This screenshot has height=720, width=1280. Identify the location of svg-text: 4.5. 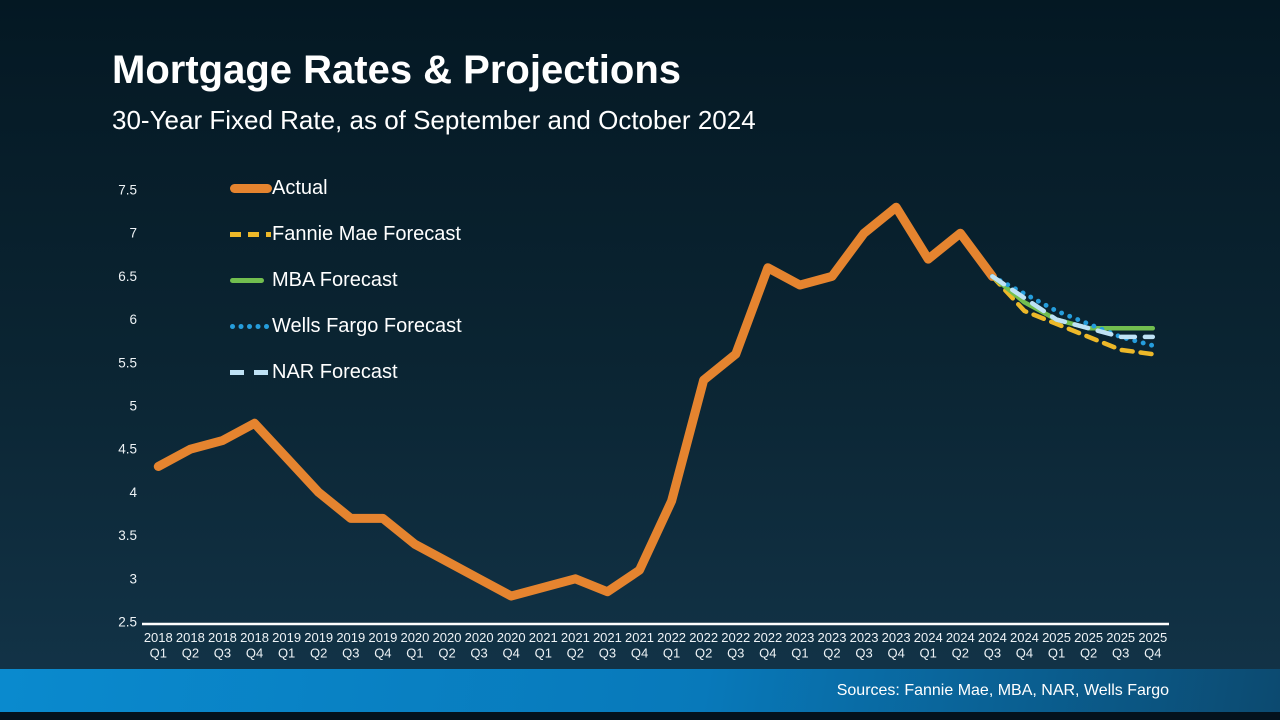
(127, 449).